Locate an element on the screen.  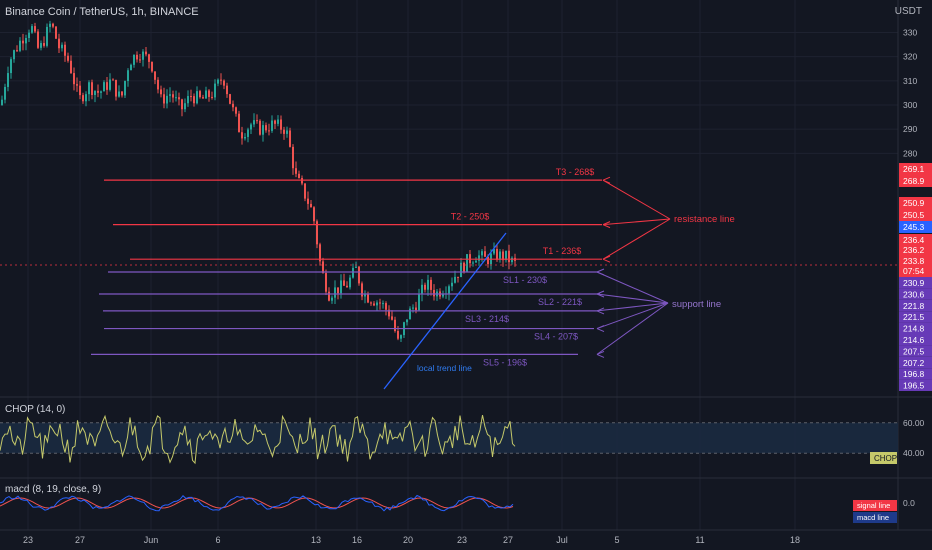
level-label: T1 - 236$ is located at coordinates (562, 251).